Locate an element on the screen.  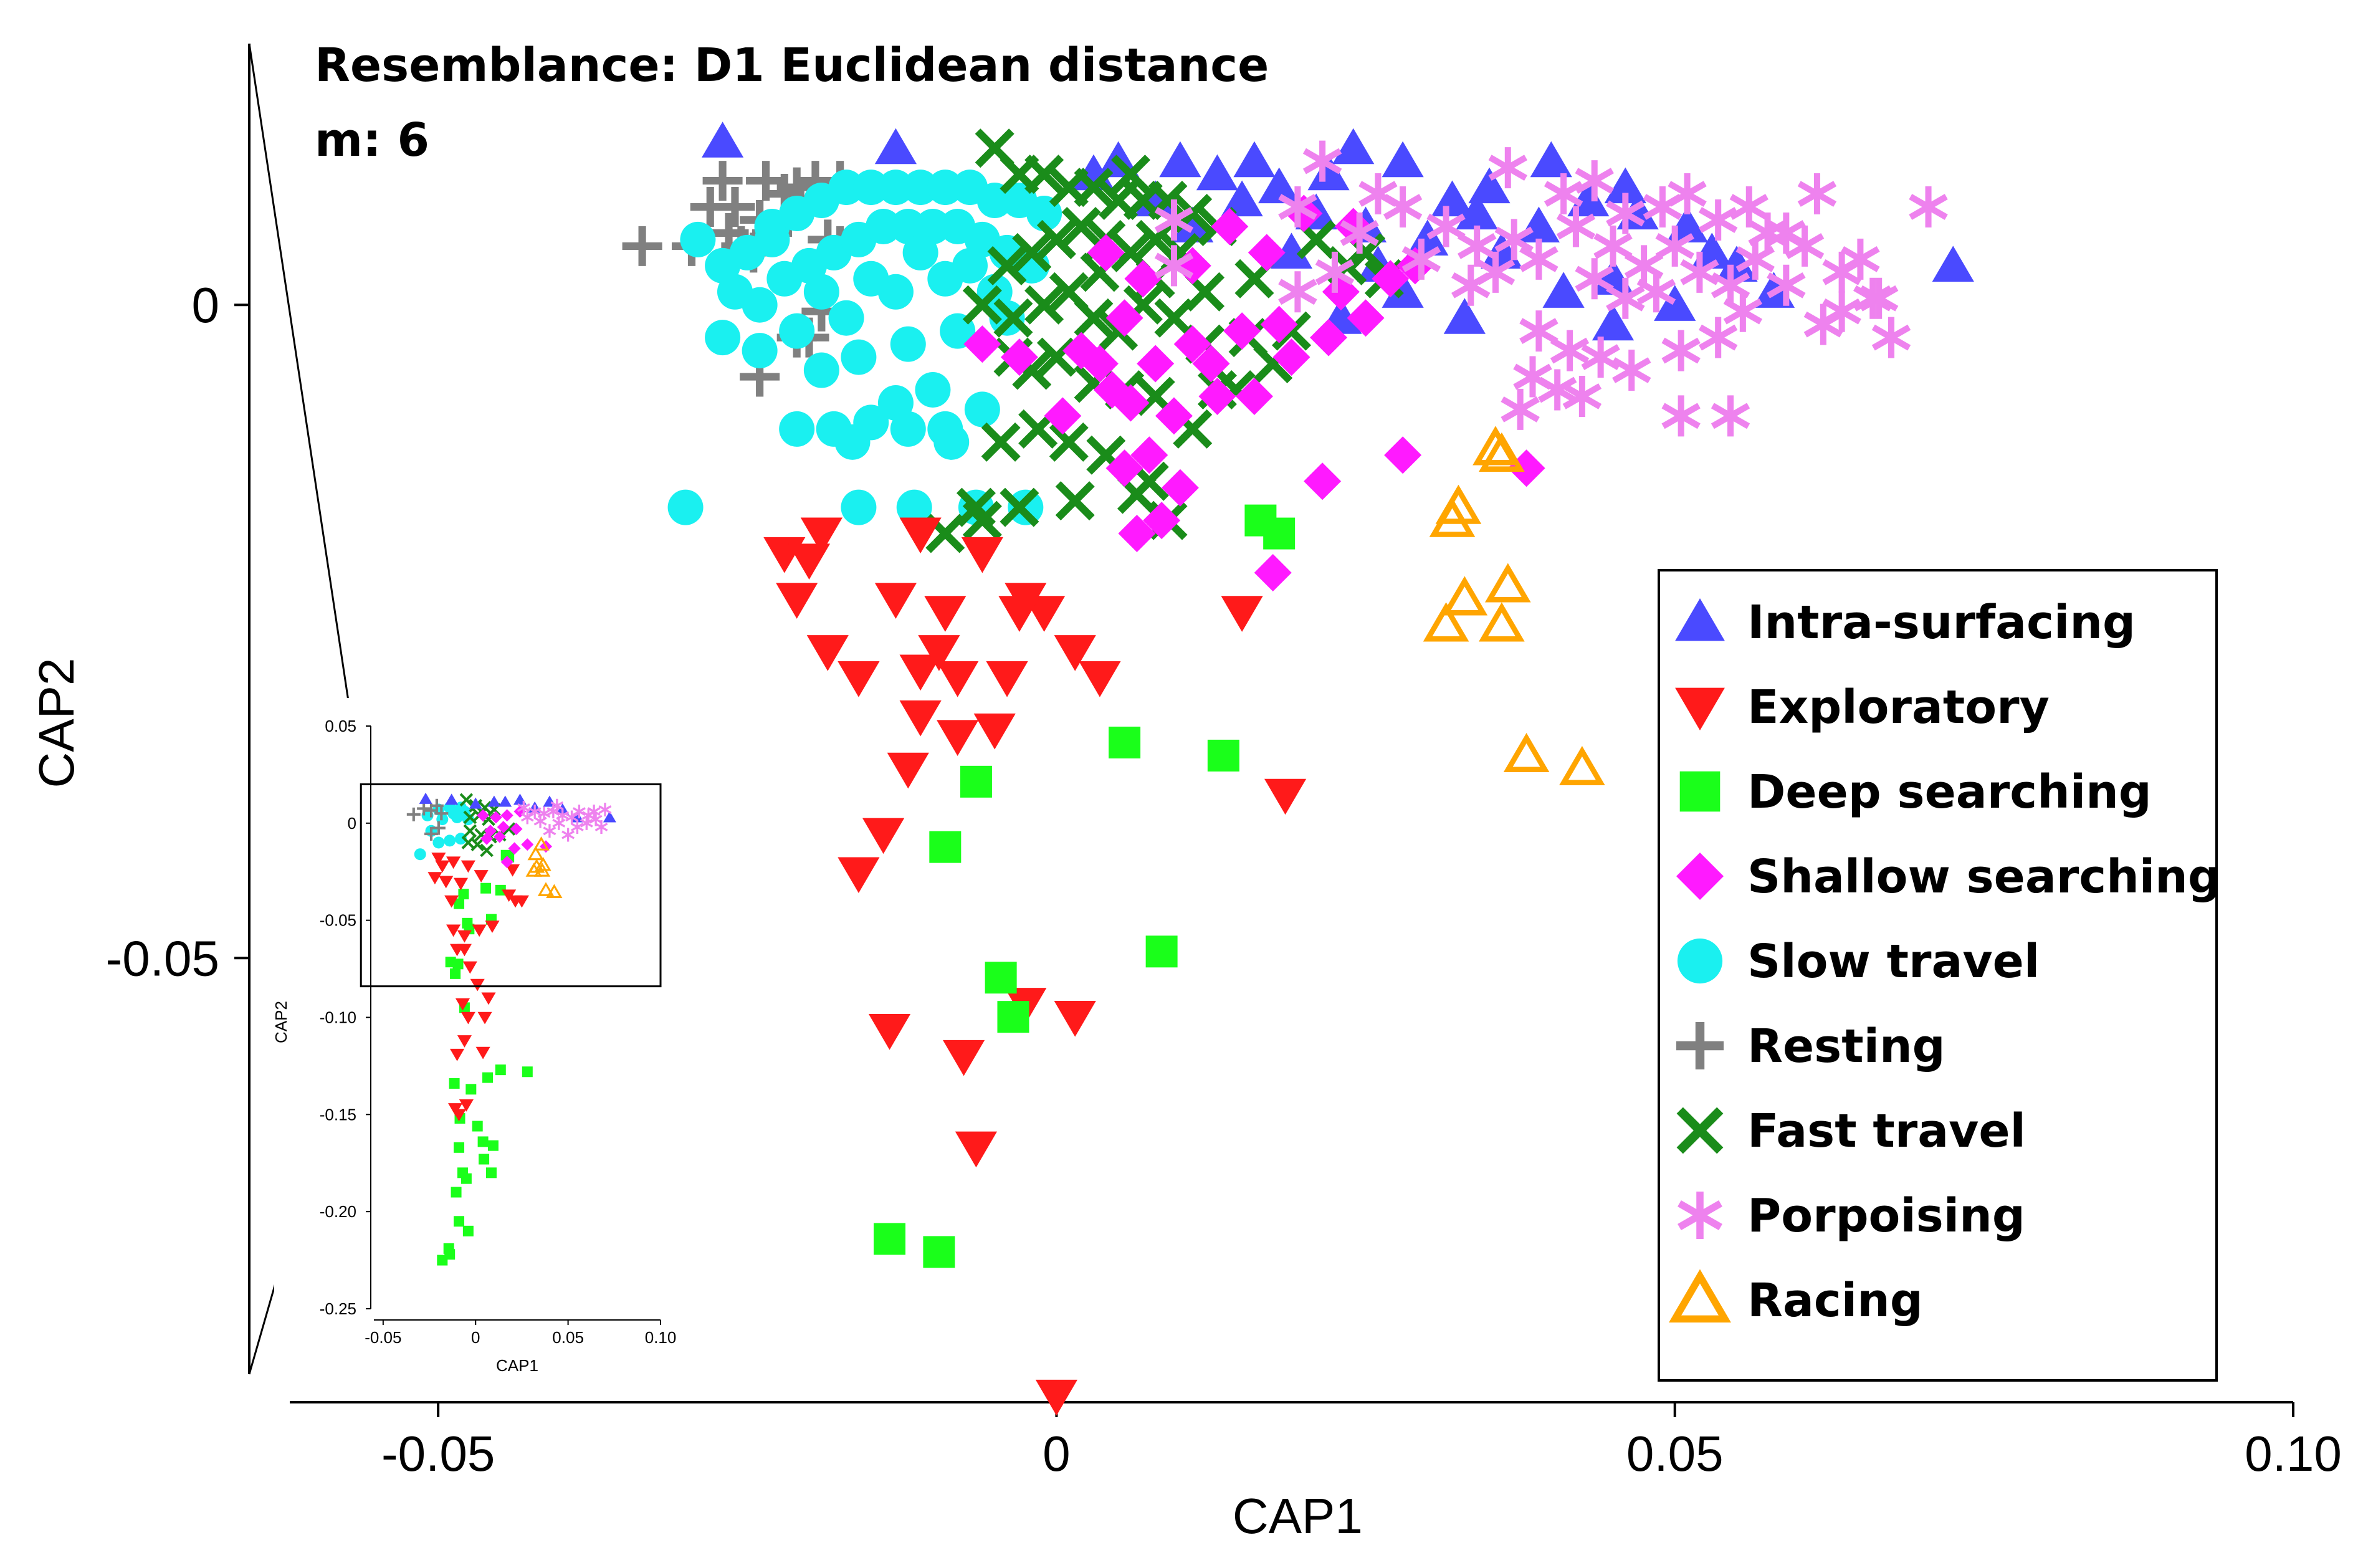
inset-series-exploratory is located at coordinates (478, 987).